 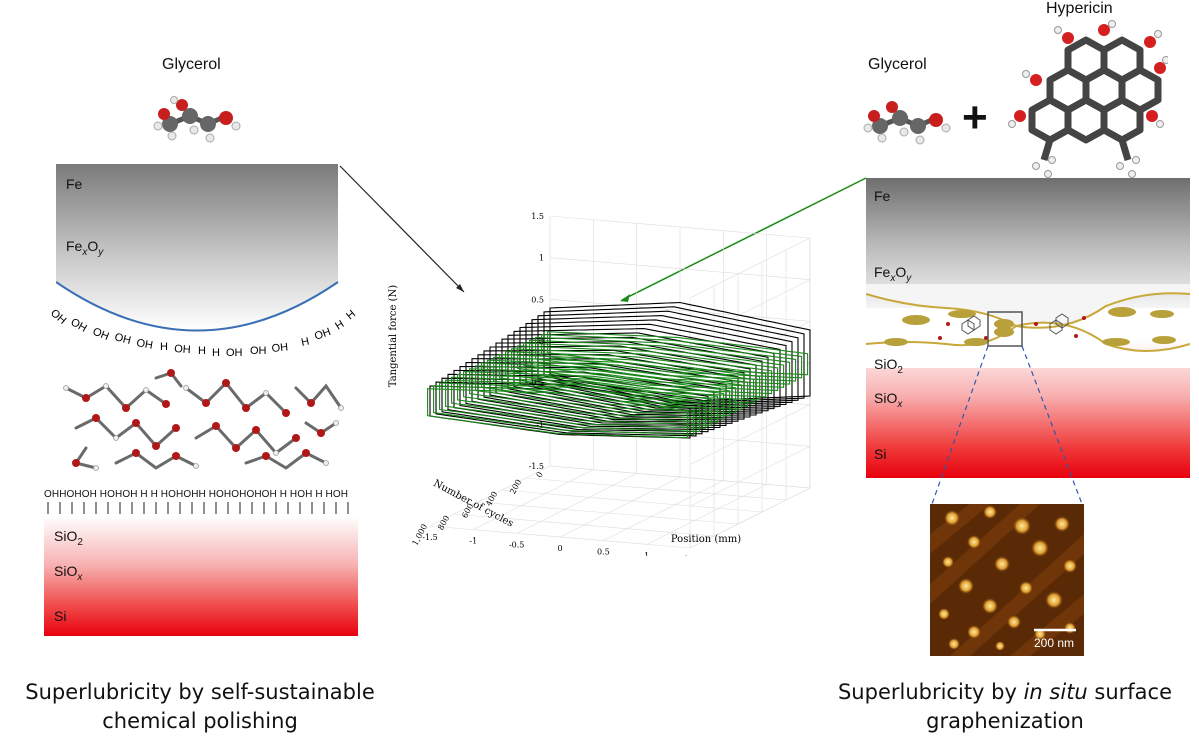 What do you see at coordinates (197, 119) in the screenshot?
I see `left-glycerol-molecule-icon` at bounding box center [197, 119].